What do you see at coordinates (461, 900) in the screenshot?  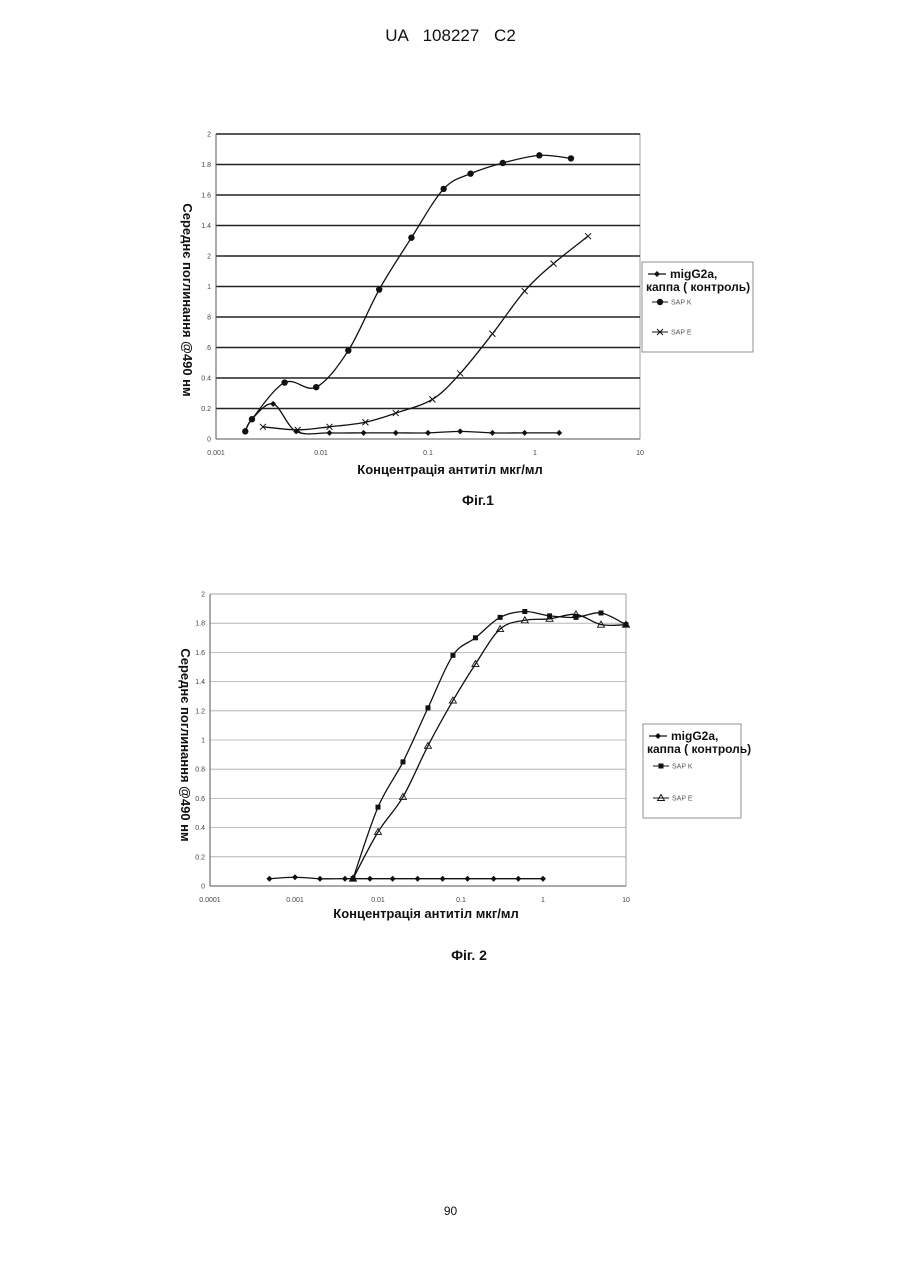 I see `fig2-x-tick-label: 0.1` at bounding box center [461, 900].